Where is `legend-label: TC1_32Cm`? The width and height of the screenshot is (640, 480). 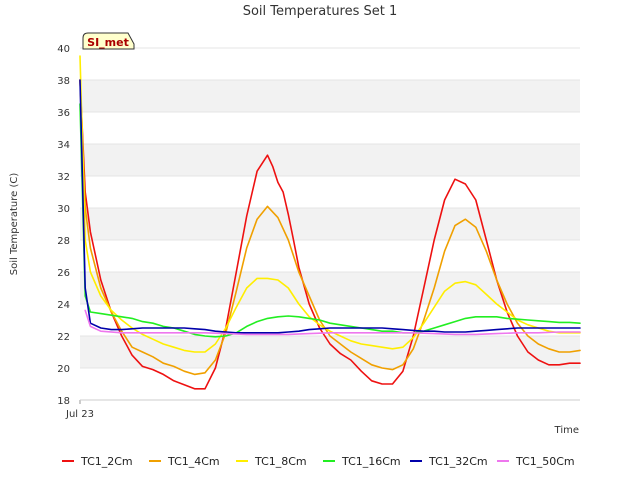 legend-label: TC1_32Cm is located at coordinates (458, 461).